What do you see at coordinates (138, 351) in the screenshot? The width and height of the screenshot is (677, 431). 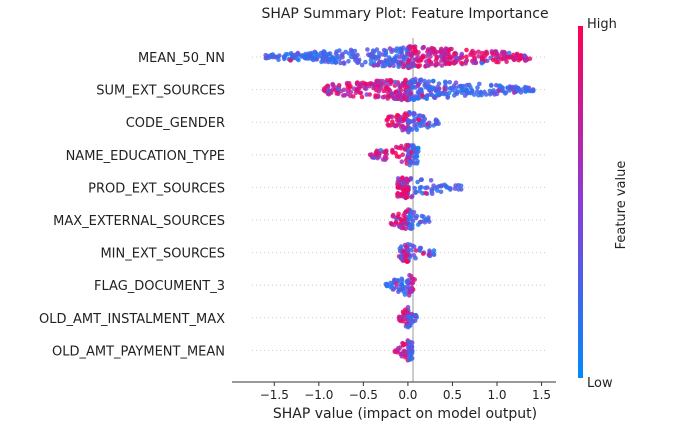 I see `feature-label: OLD_AMT_PAYMENT_MEAN` at bounding box center [138, 351].